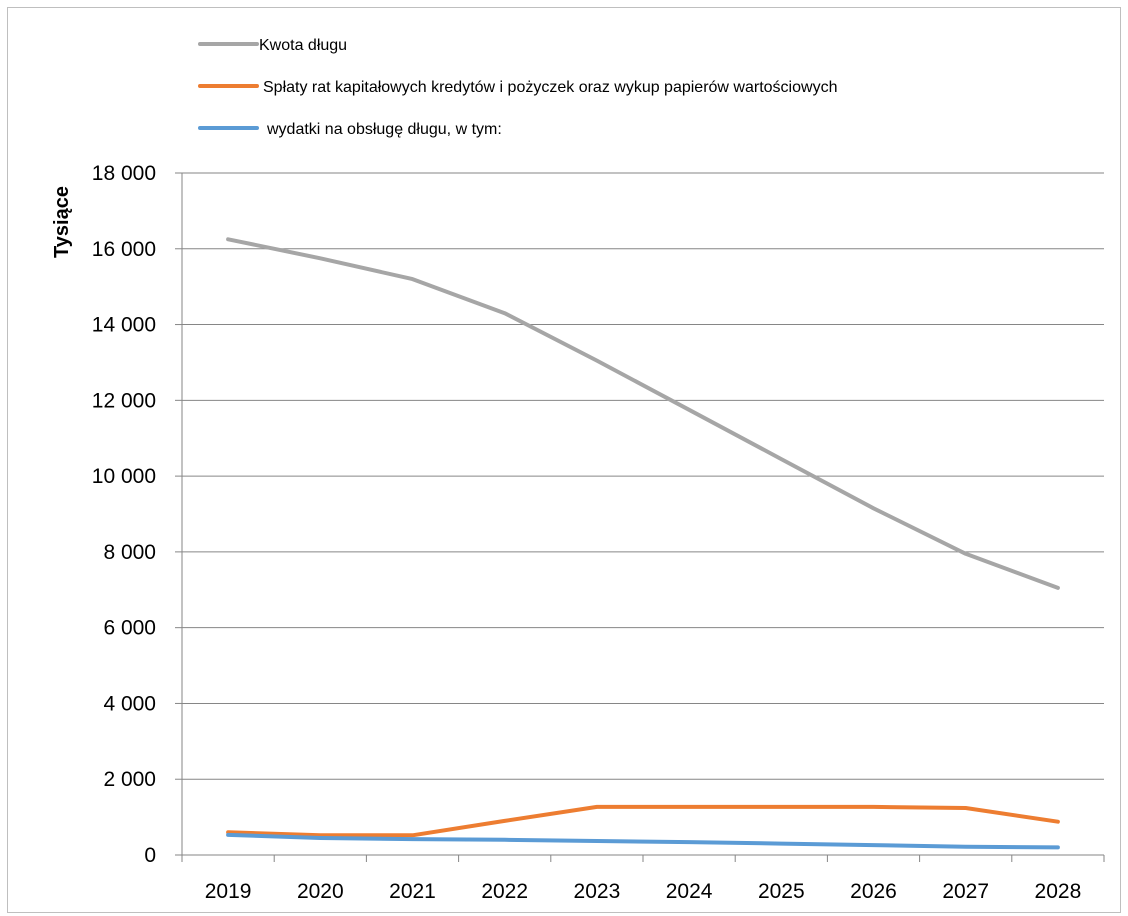 The width and height of the screenshot is (1128, 916). I want to click on x-tick-label: 2028, so click(1058, 891).